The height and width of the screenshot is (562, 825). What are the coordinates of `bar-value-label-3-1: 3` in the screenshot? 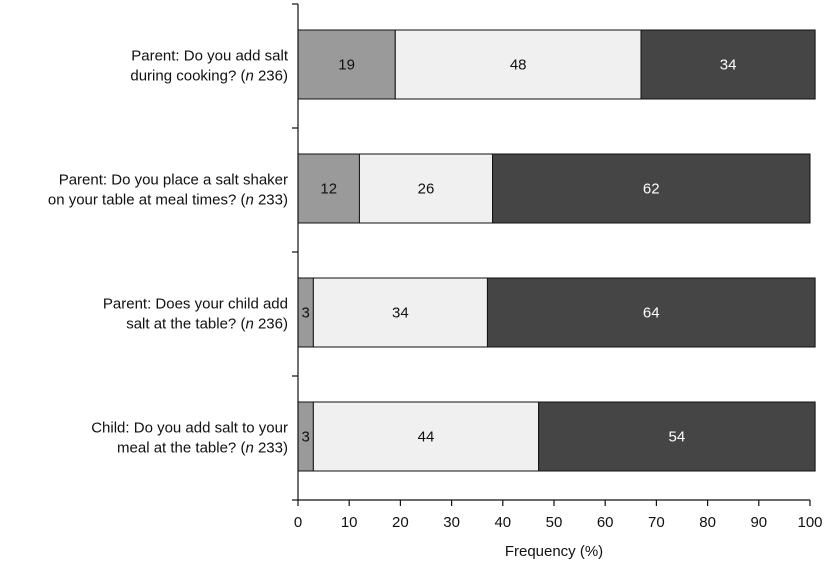 It's located at (306, 313).